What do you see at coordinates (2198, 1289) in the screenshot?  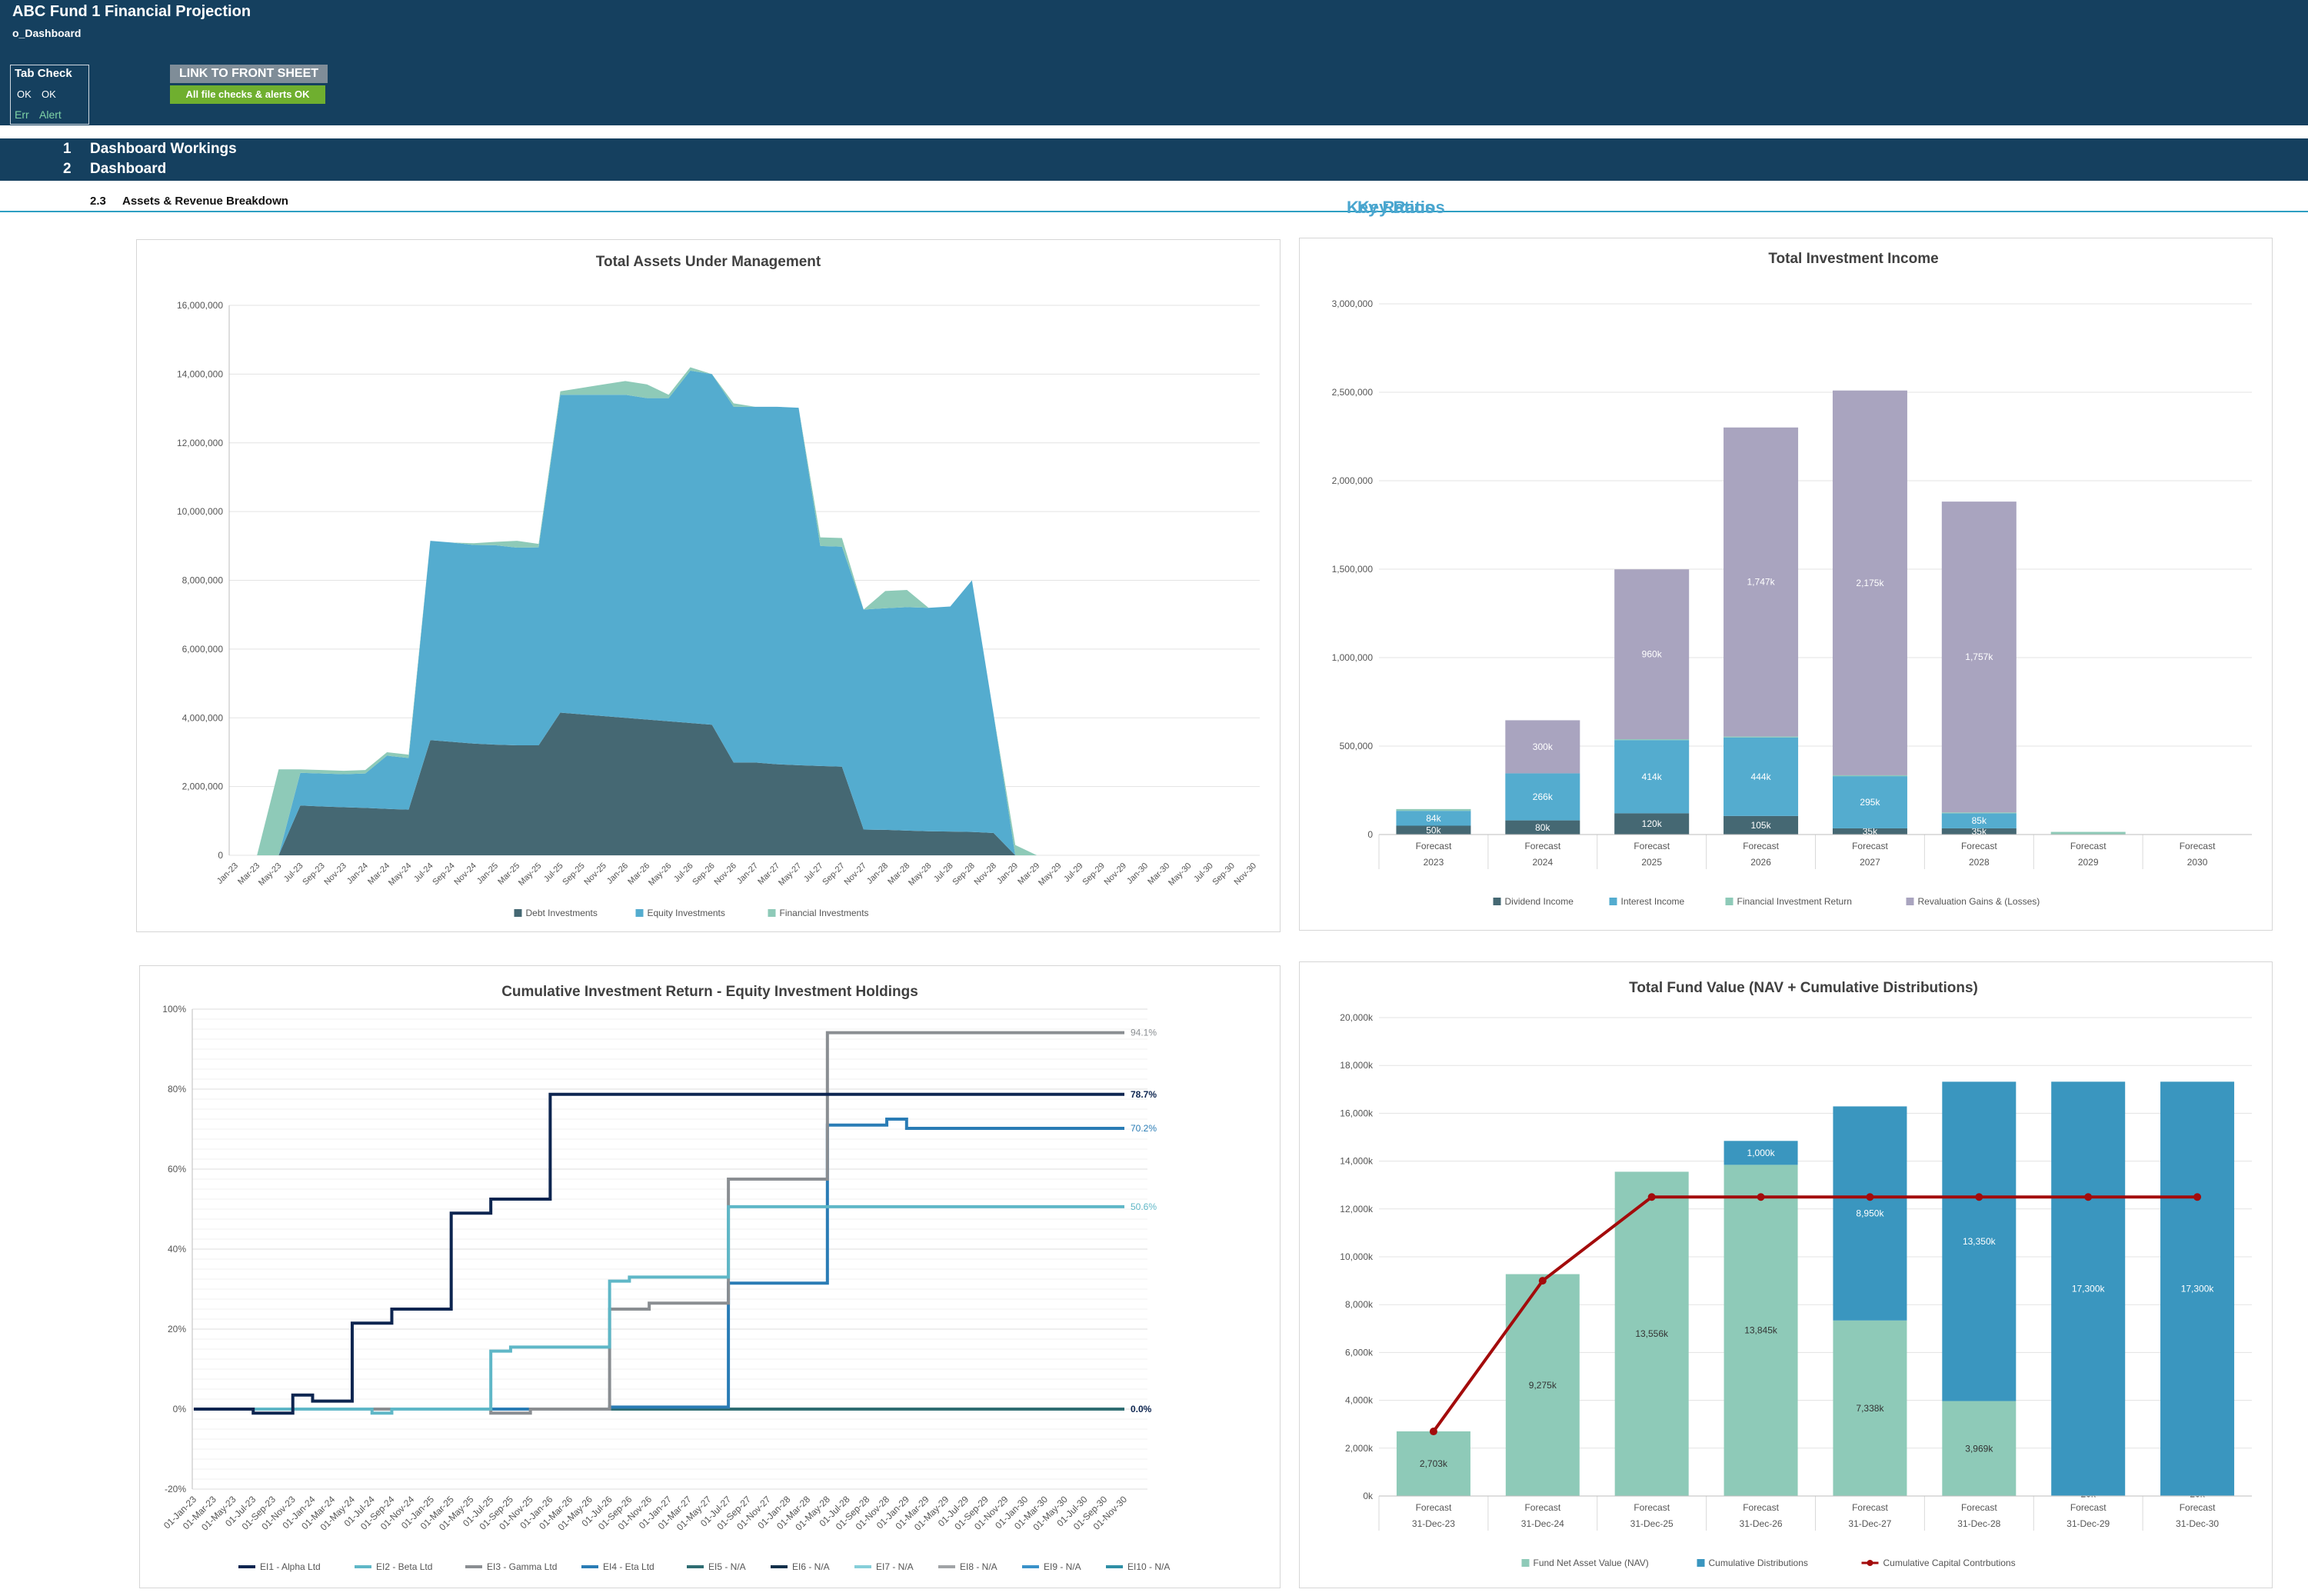 I see `fundvalue-data-label: 17,300k` at bounding box center [2198, 1289].